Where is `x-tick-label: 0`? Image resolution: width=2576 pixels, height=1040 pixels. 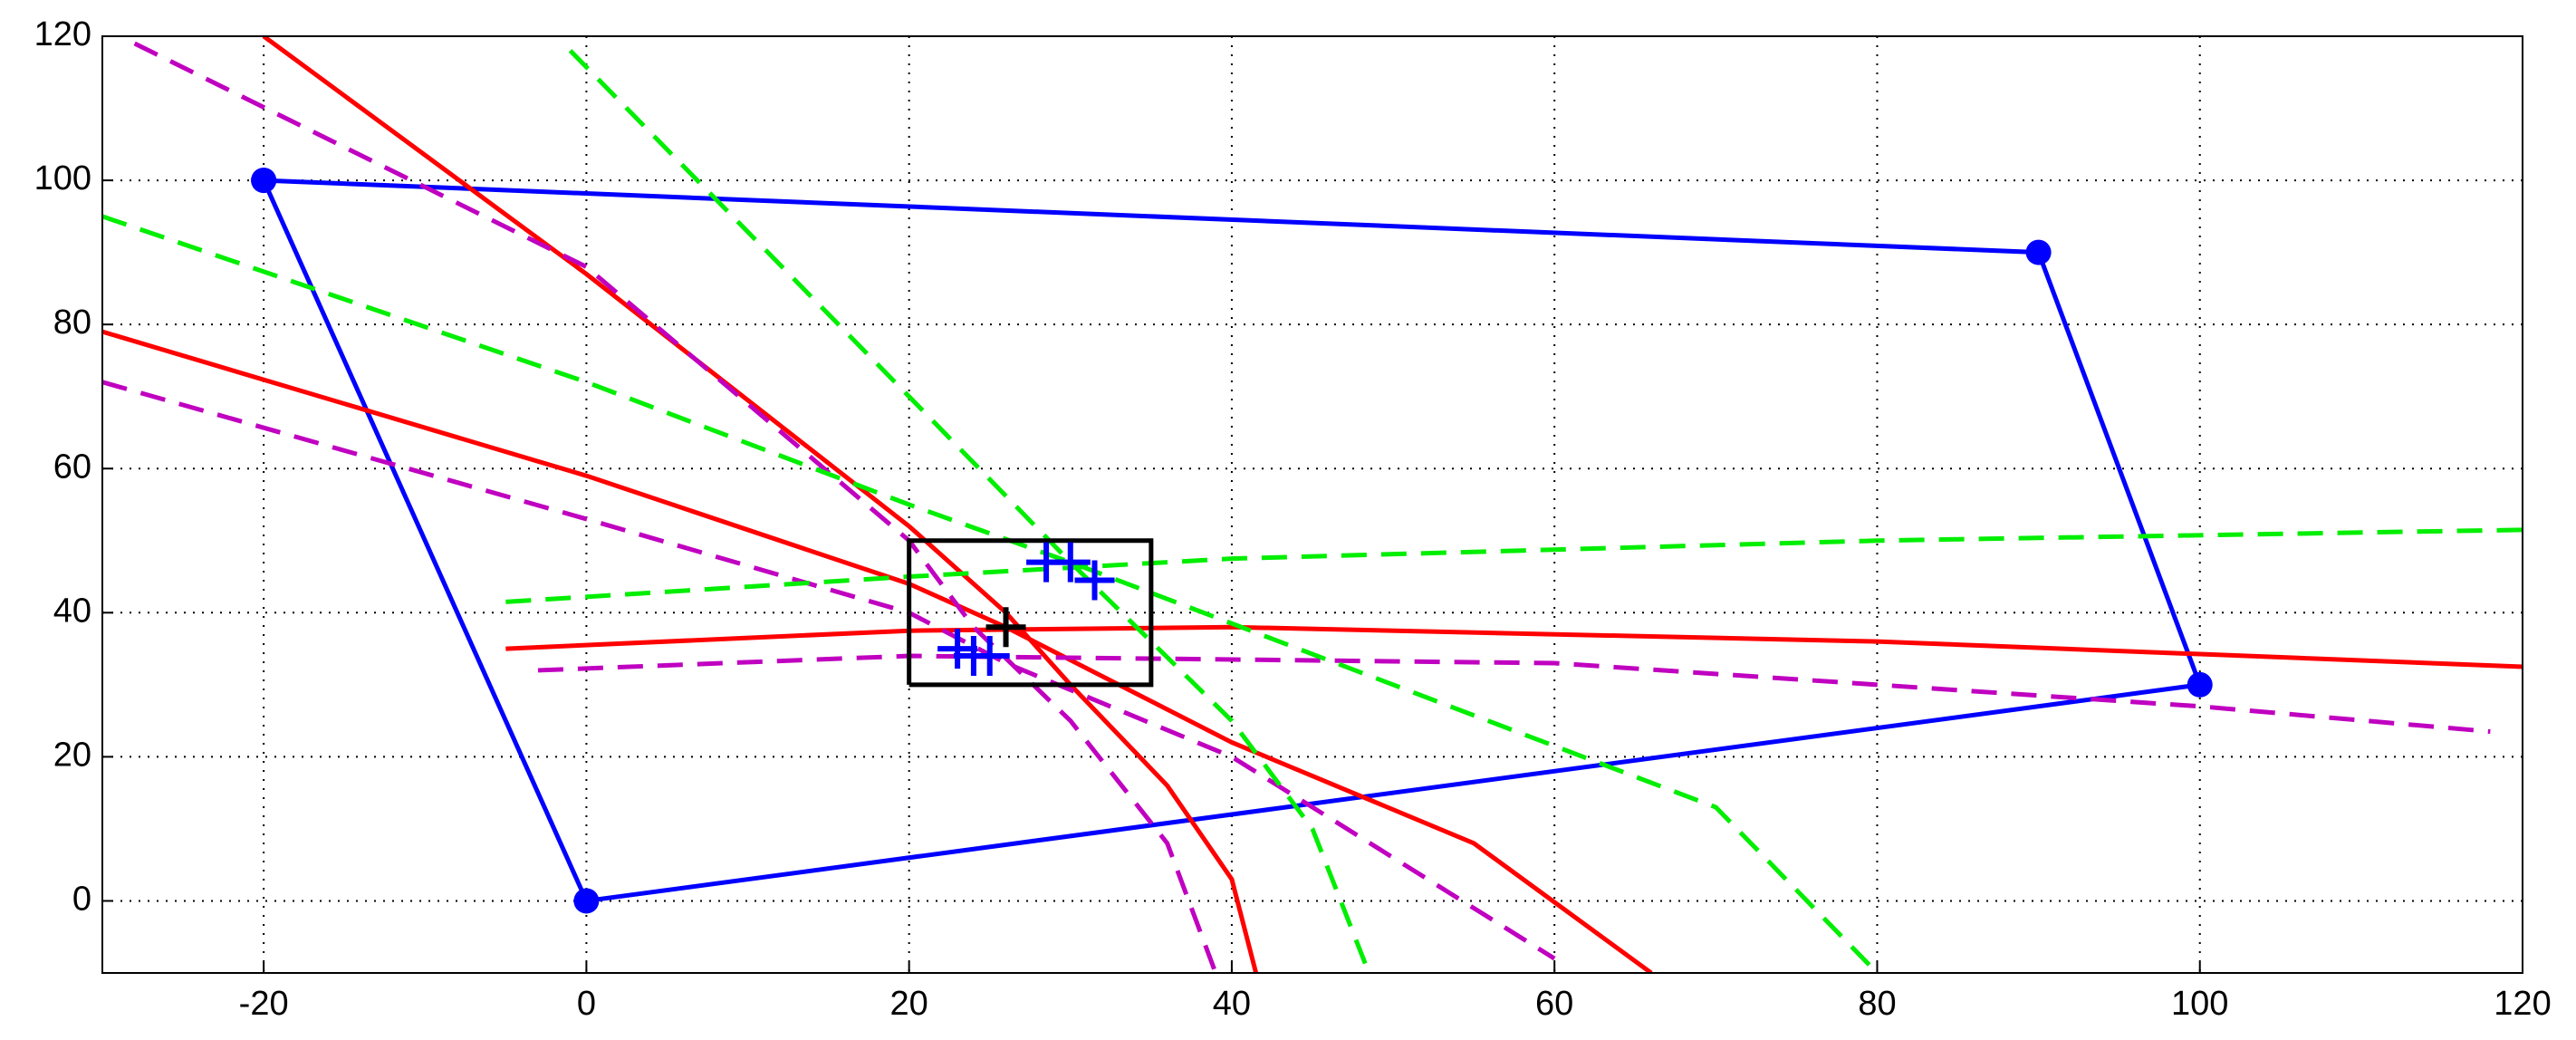
x-tick-label: 0 is located at coordinates (586, 1004).